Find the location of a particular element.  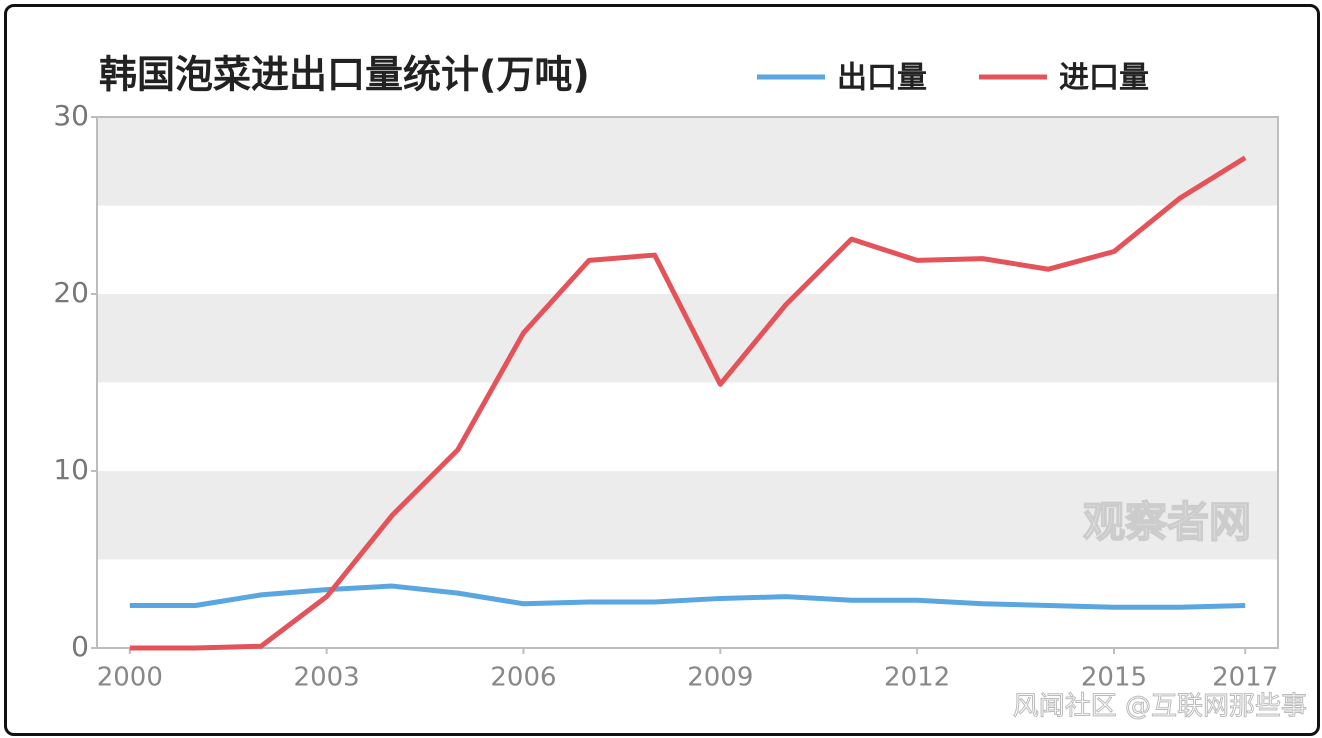

x-tick-label: 2017 is located at coordinates (1245, 678).